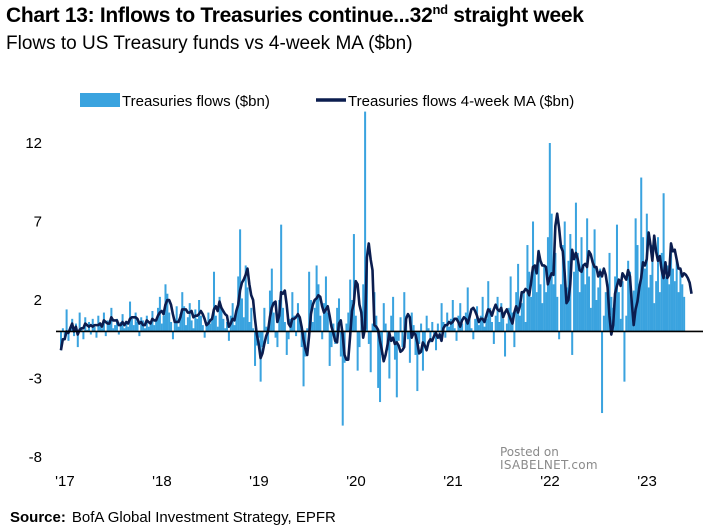 The height and width of the screenshot is (532, 721). What do you see at coordinates (550, 481) in the screenshot?
I see `x-tick-label: '22` at bounding box center [550, 481].